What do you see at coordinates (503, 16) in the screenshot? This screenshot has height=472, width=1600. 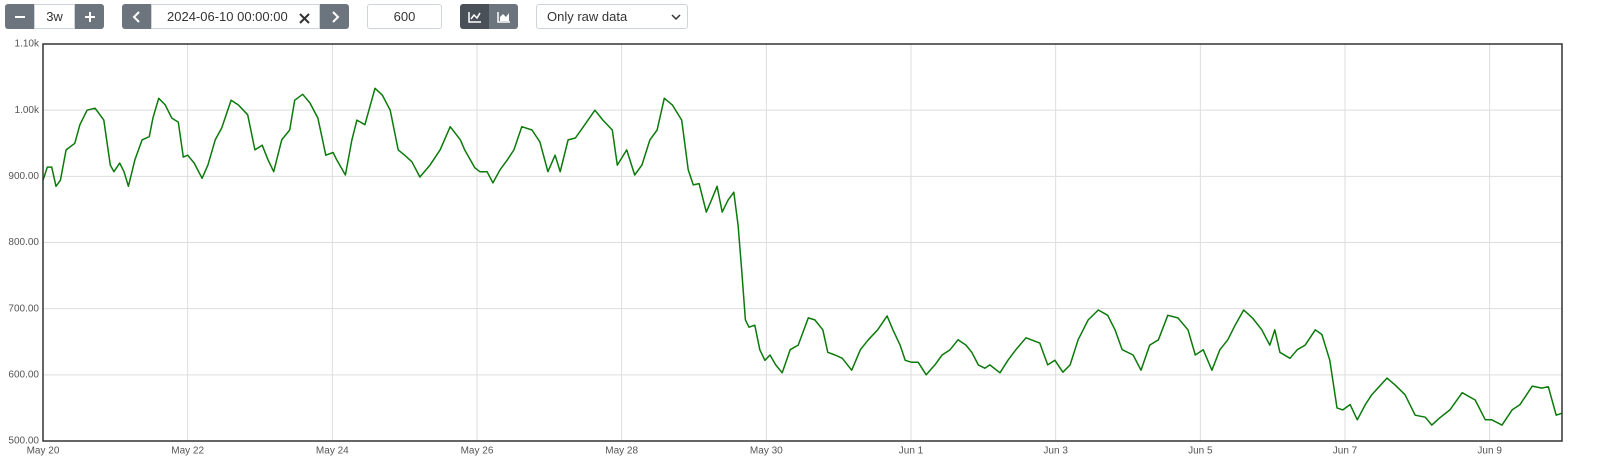 I see `stacked-chart-button` at bounding box center [503, 16].